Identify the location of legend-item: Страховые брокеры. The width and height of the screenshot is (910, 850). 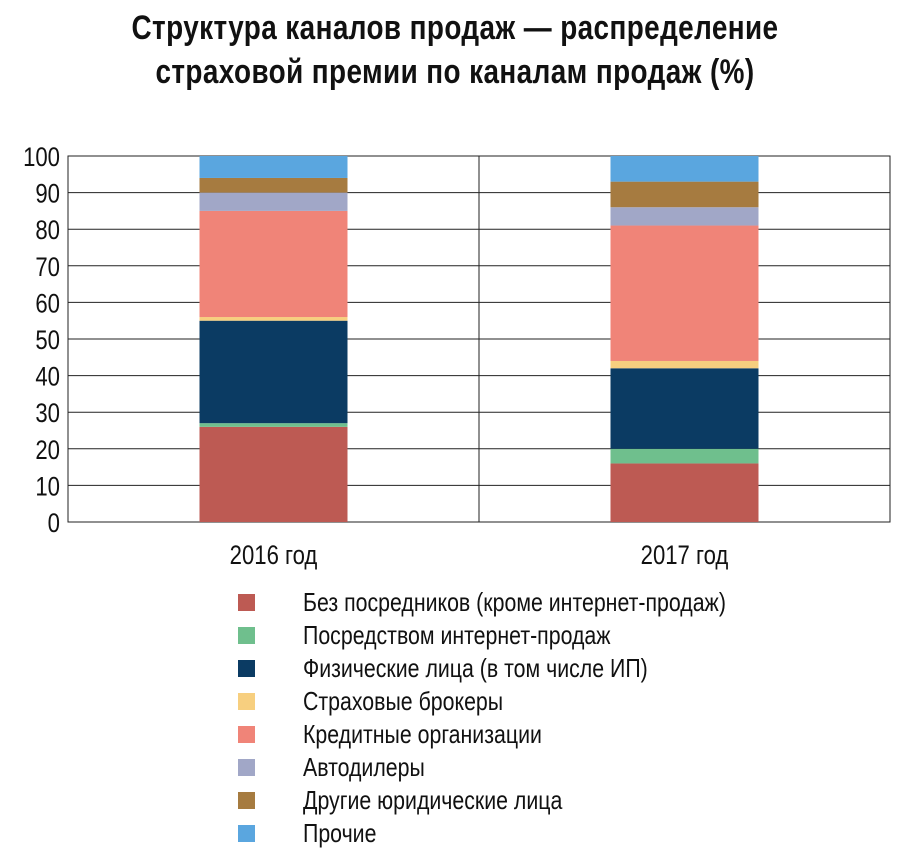
(528, 701).